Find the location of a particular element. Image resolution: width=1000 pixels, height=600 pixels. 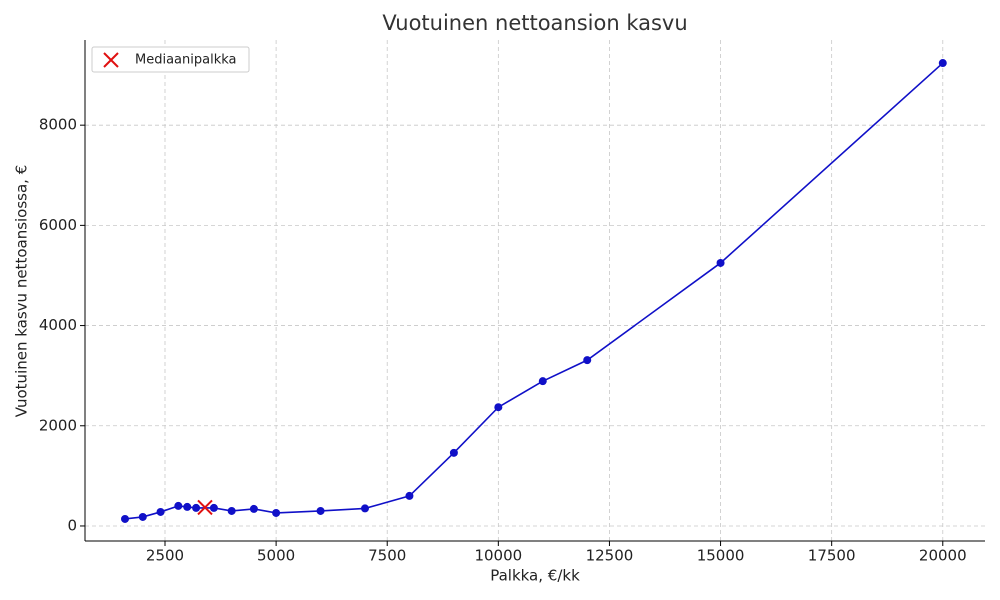

y-tick-label: 2000 is located at coordinates (58, 425).